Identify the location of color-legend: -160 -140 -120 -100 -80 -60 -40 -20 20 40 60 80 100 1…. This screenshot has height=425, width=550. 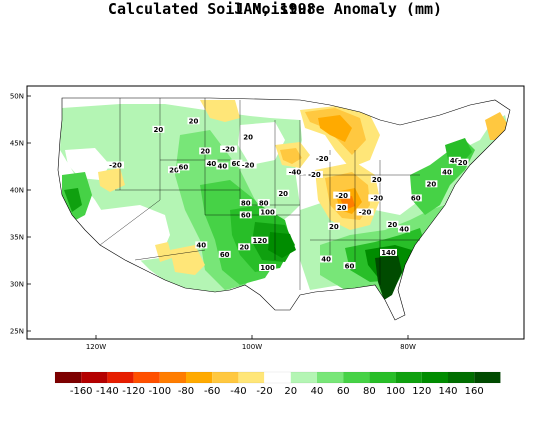
(277, 384).